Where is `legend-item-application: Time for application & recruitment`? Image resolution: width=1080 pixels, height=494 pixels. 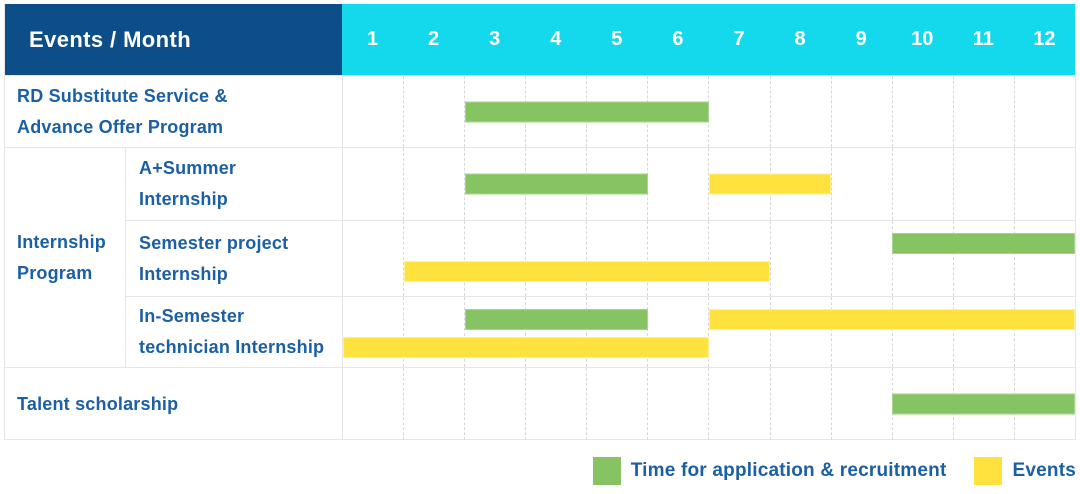
legend-item-application: Time for application & recruitment is located at coordinates (769, 471).